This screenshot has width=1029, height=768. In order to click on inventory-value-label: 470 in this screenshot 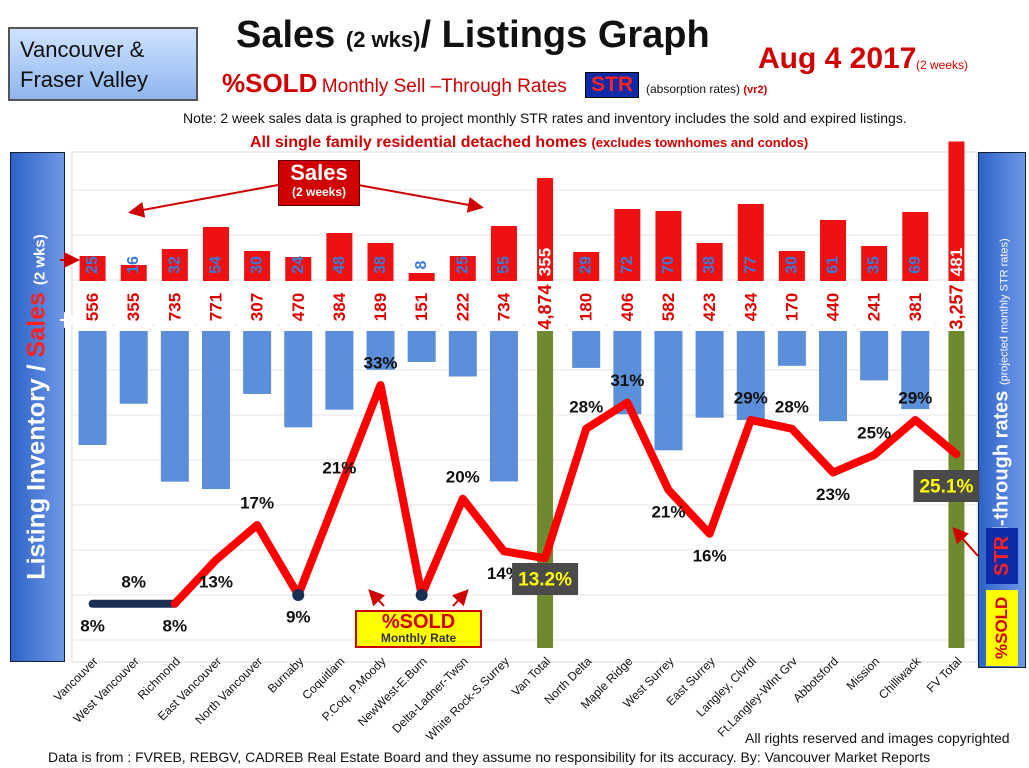, I will do `click(298, 307)`.